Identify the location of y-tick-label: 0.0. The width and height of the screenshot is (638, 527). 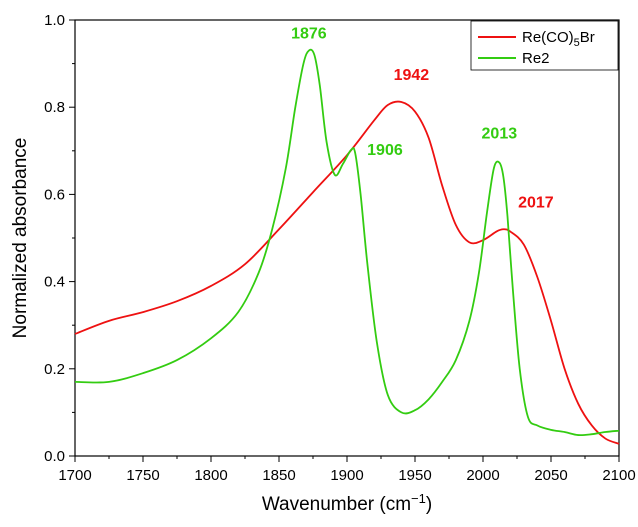
(54, 456).